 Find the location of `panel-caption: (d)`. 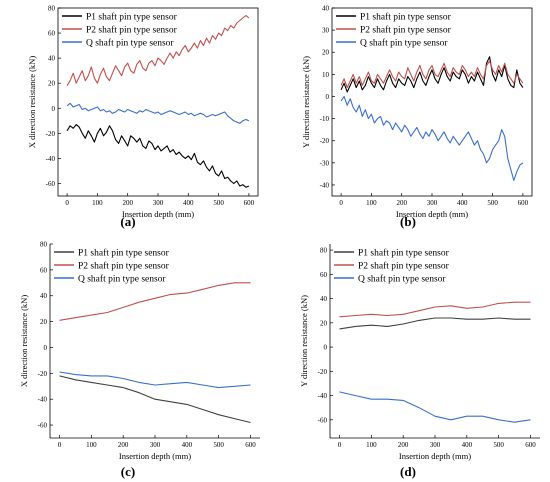

panel-caption: (d) is located at coordinates (408, 471).